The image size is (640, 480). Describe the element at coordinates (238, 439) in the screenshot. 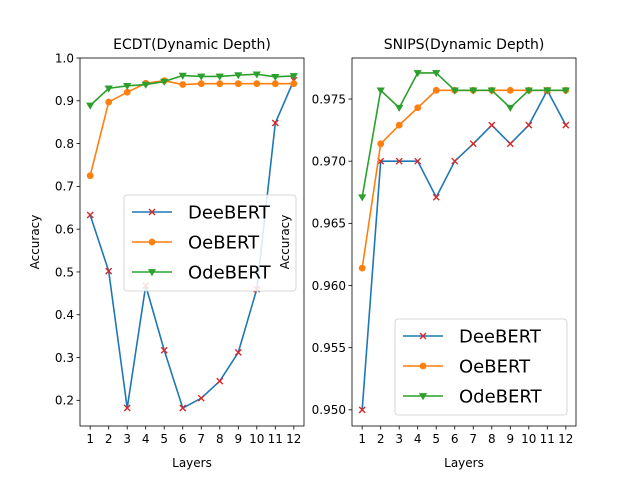

I see `x-tick-label: 9` at that location.